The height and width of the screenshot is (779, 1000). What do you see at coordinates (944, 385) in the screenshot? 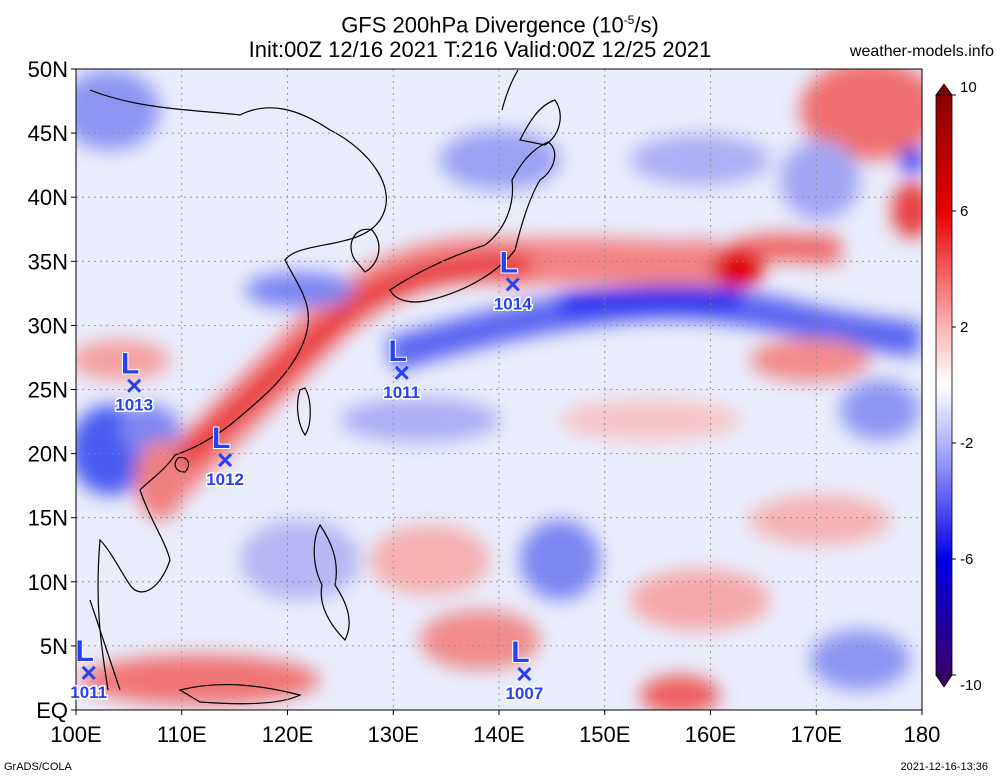
I see `colorbar-gradient` at bounding box center [944, 385].